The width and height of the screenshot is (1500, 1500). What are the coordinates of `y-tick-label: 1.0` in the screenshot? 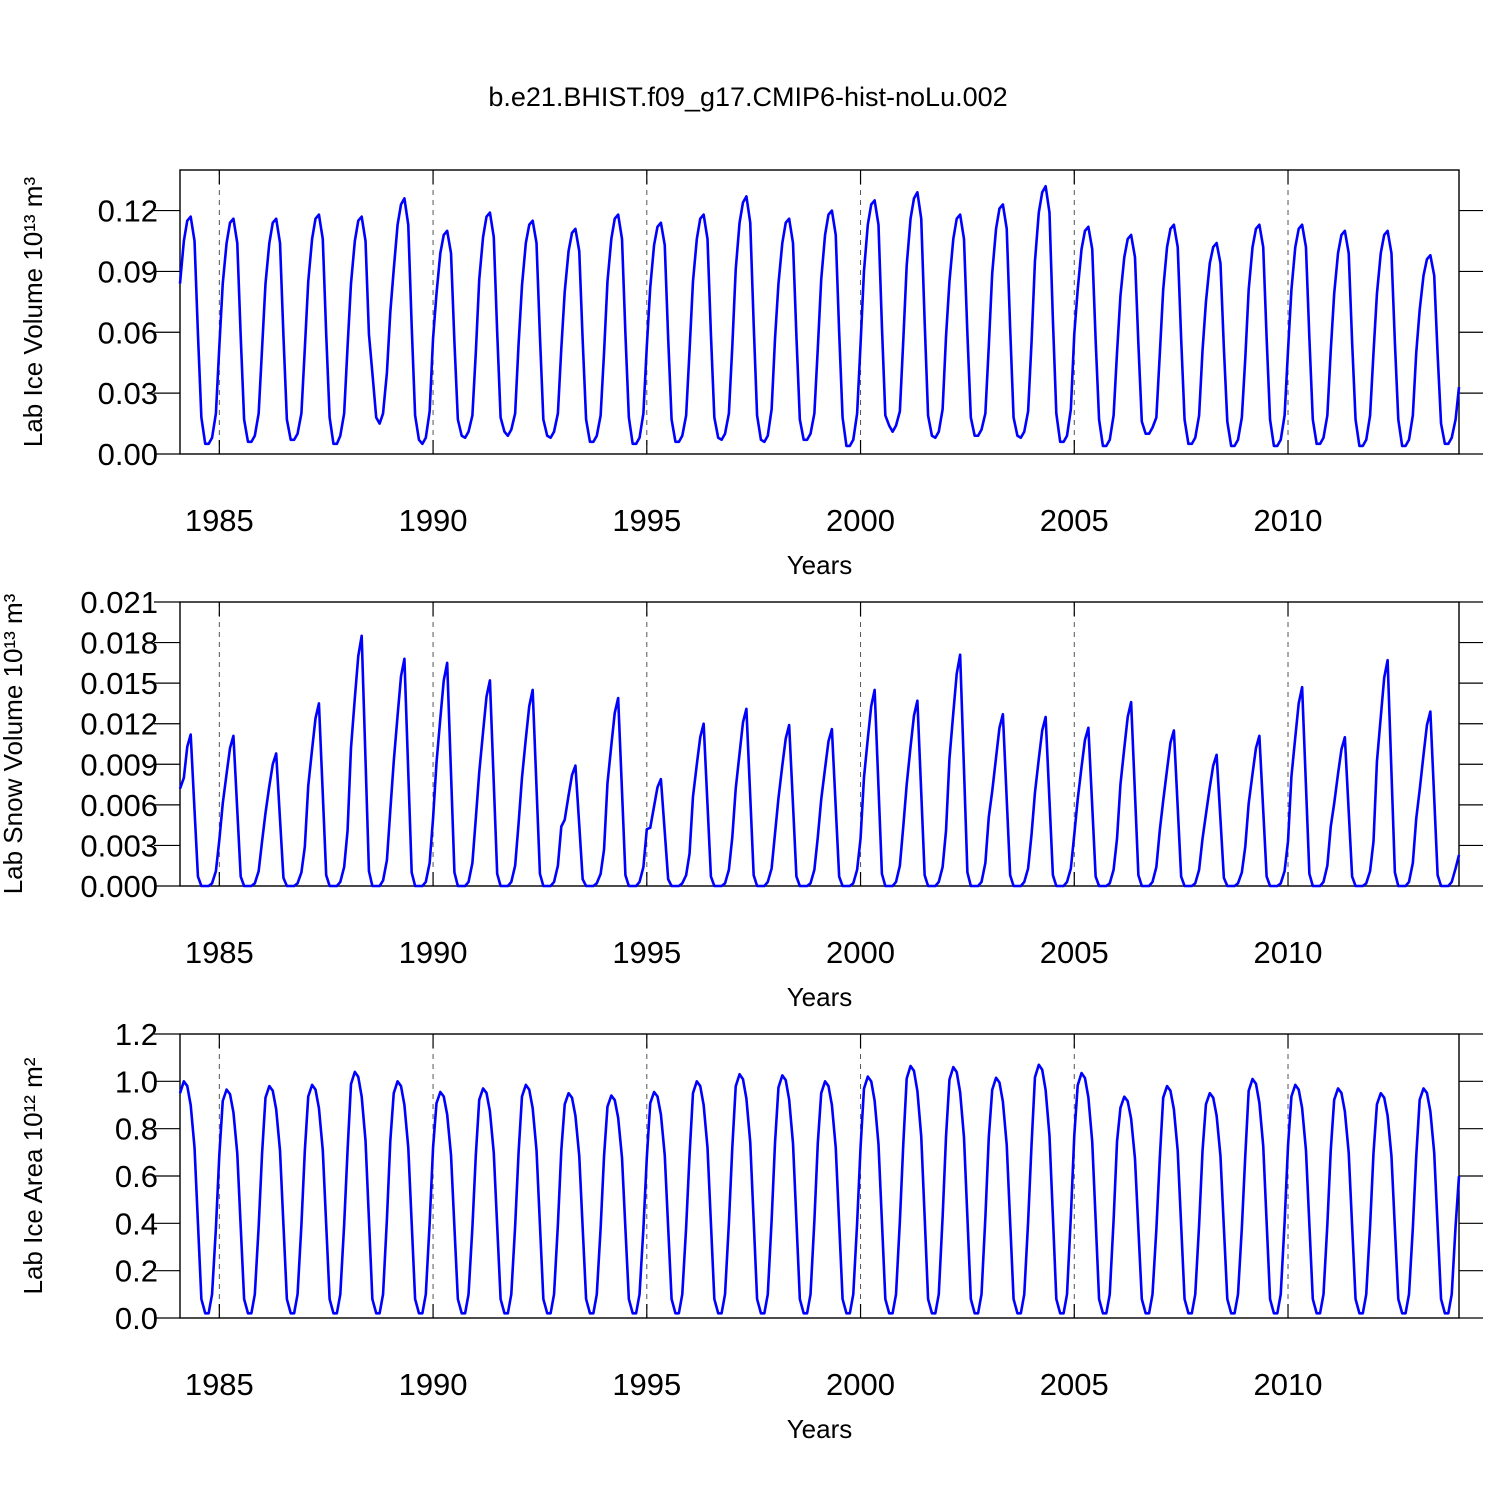 It's located at (136, 1081).